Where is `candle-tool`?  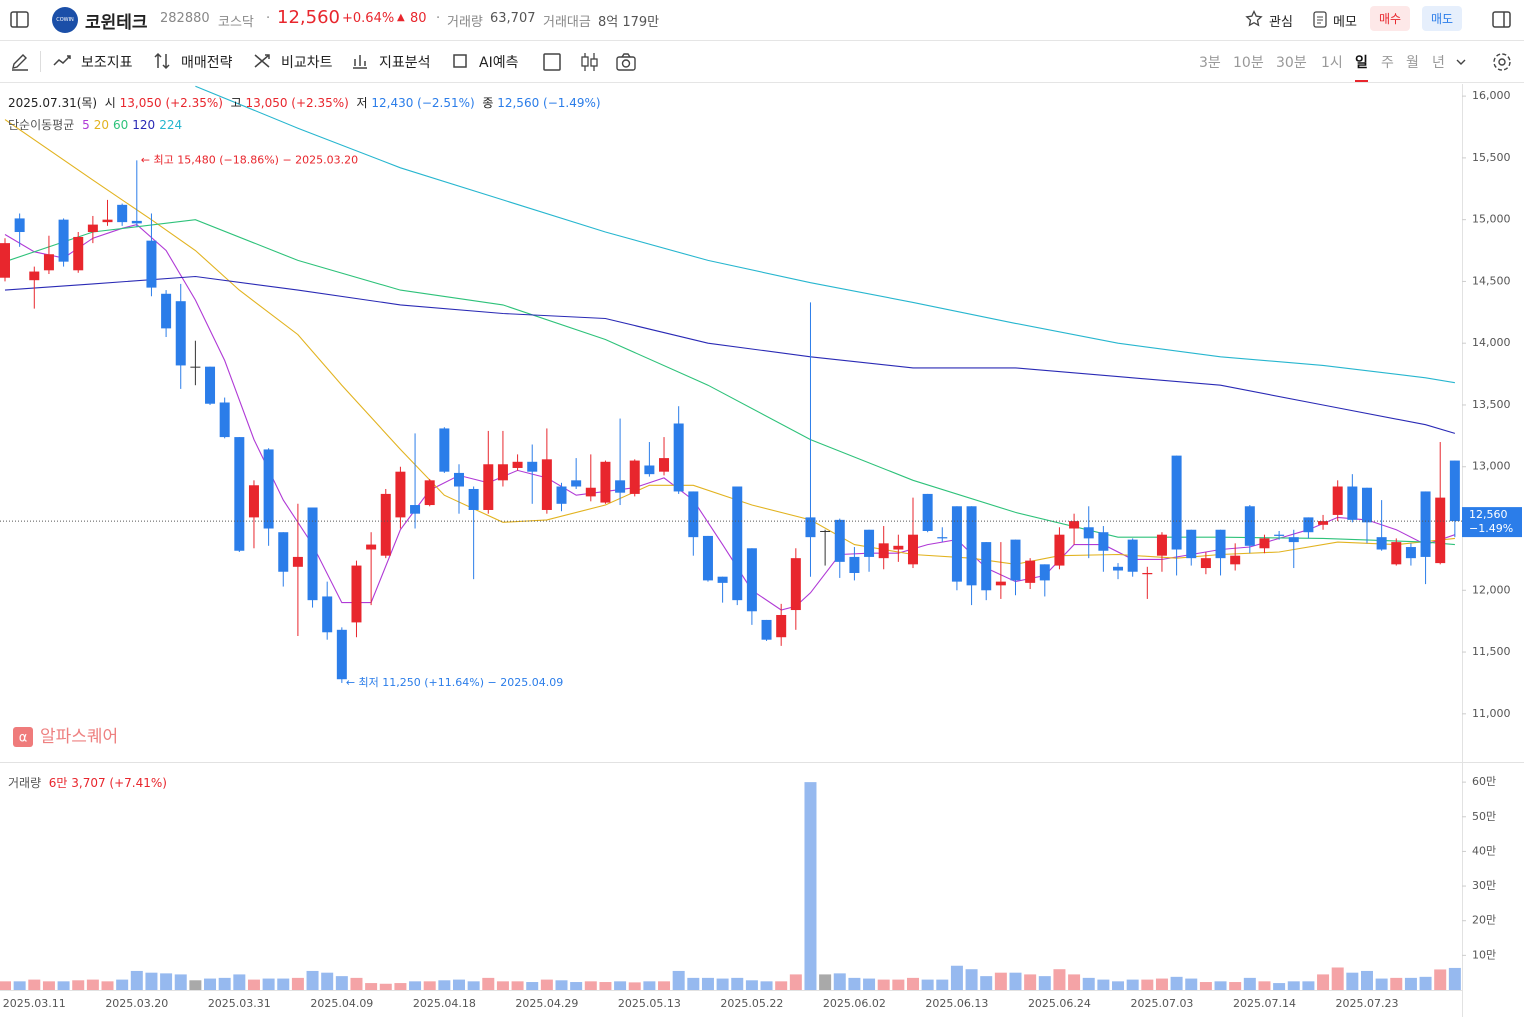 candle-tool is located at coordinates (590, 62).